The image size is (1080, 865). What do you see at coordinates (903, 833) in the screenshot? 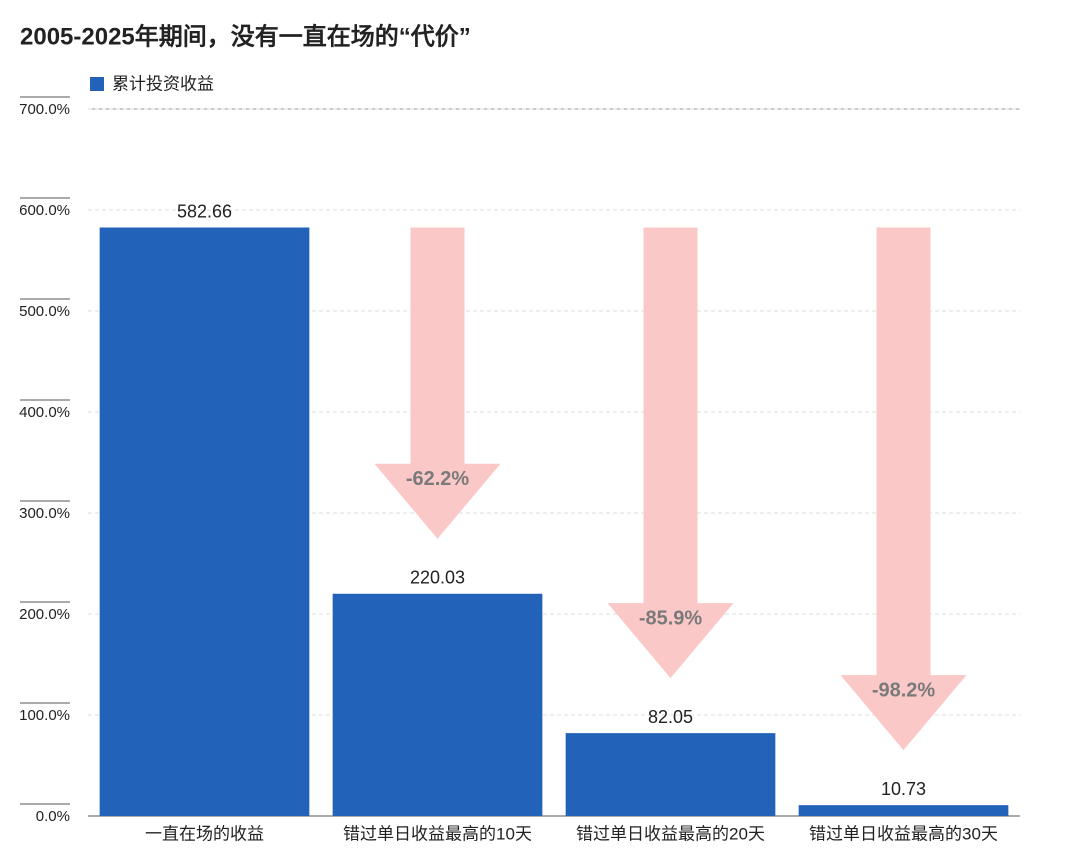
I see `x-tick-label: 错过单日收益最高的30天` at bounding box center [903, 833].